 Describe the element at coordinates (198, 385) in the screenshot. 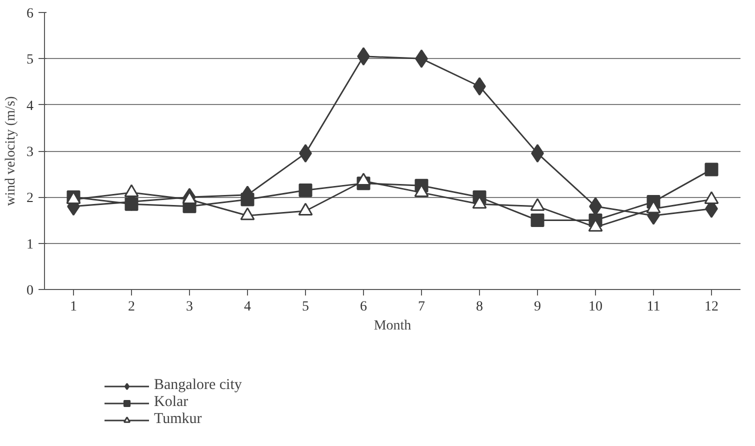

I see `legend-label: Bangalore city` at that location.